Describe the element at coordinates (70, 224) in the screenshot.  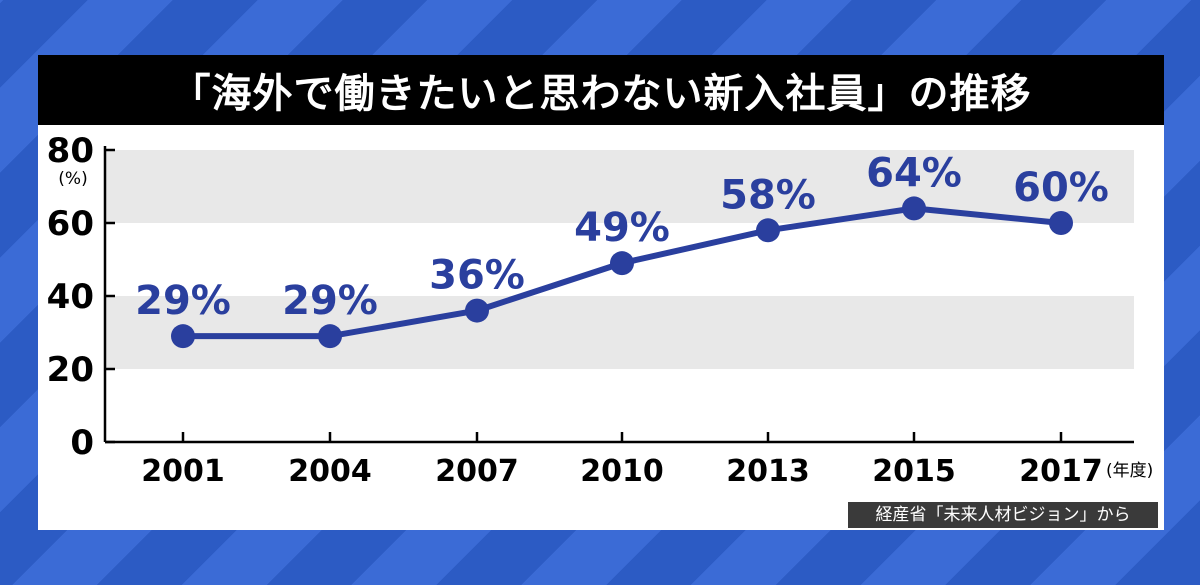
I see `y-tick-label: 60` at that location.